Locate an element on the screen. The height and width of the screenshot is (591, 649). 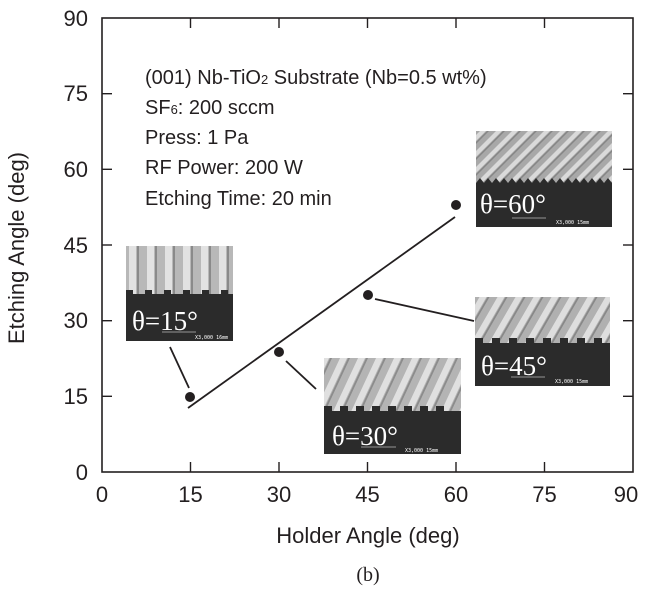
data-points is located at coordinates (323, 301).